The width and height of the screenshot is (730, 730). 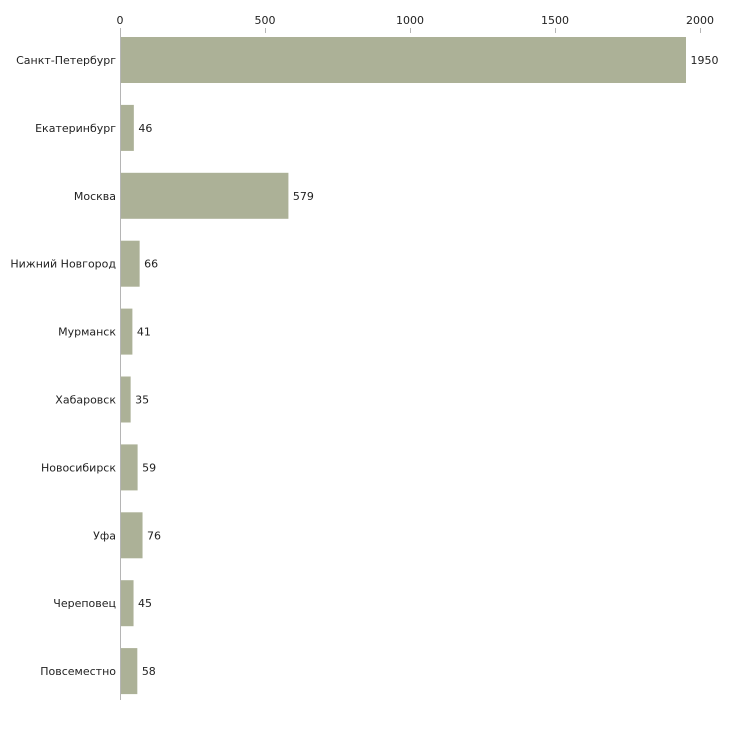 What do you see at coordinates (700, 20) in the screenshot?
I see `x-tick-label: 2000` at bounding box center [700, 20].